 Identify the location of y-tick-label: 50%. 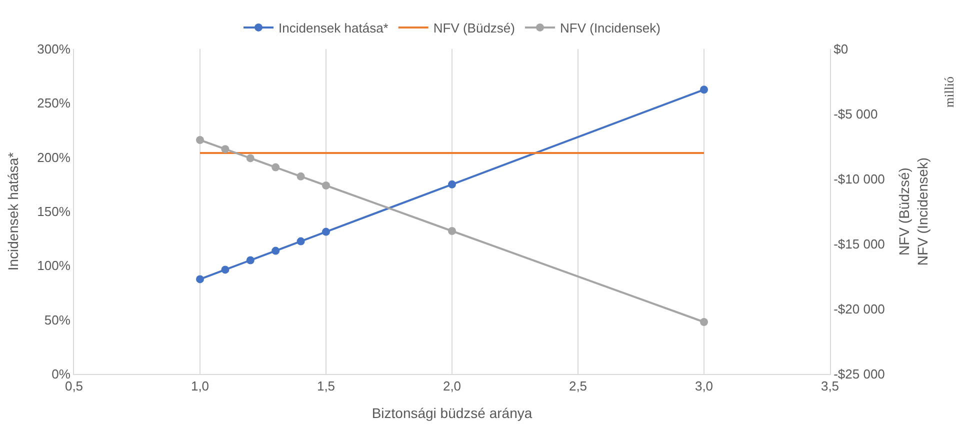
(57, 320).